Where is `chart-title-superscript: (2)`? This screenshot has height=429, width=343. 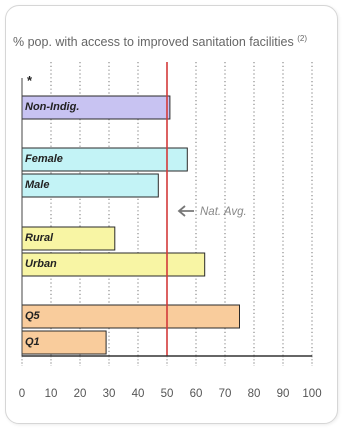
chart-title-superscript: (2) is located at coordinates (302, 38).